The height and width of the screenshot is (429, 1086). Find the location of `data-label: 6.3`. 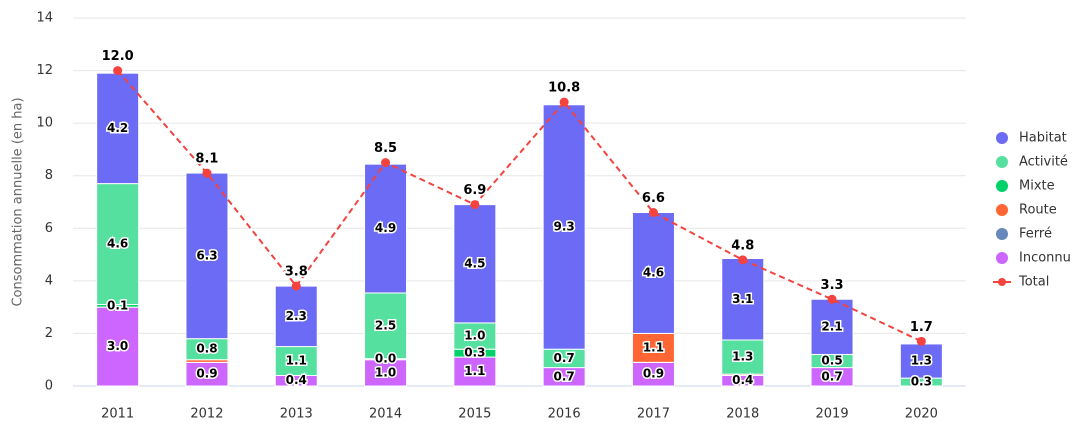

data-label: 6.3 is located at coordinates (206, 255).